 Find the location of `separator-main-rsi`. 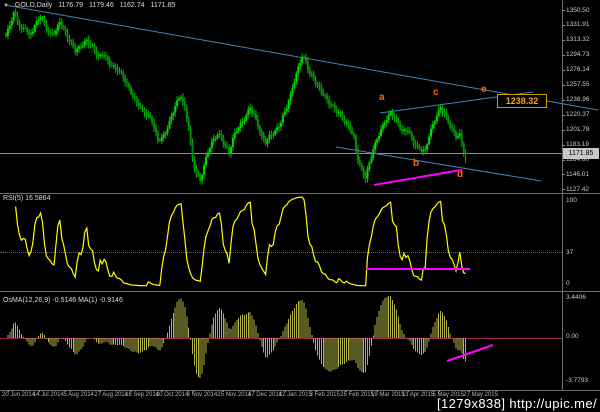

separator-main-rsi is located at coordinates (300, 193).